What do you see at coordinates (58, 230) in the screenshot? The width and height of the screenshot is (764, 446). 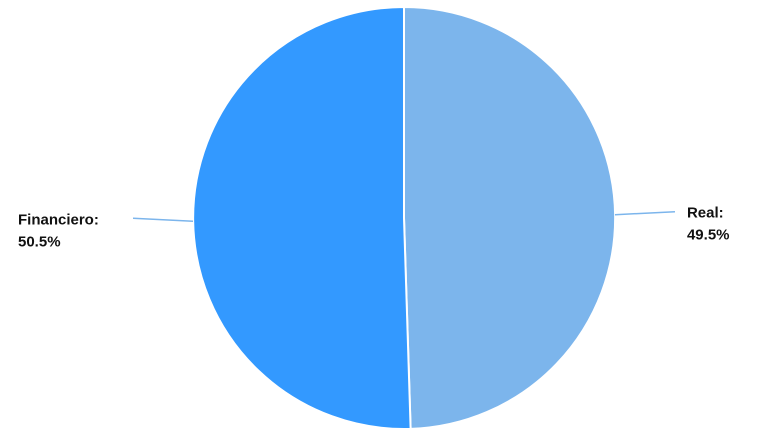 I see `data-label-financiero: Financiero: 50.5%` at bounding box center [58, 230].